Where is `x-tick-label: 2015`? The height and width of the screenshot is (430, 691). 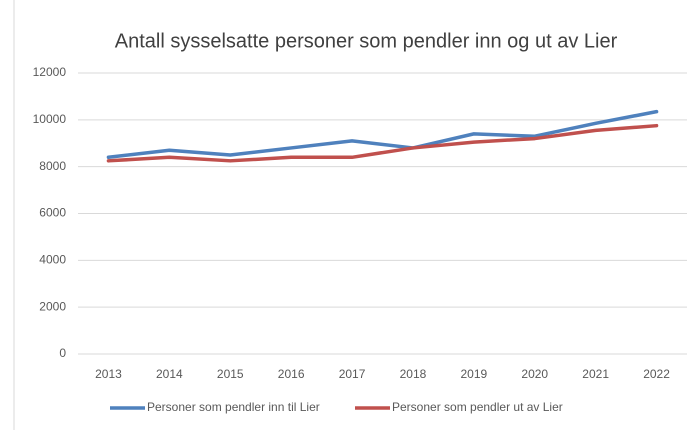 x-tick-label: 2015 is located at coordinates (230, 374).